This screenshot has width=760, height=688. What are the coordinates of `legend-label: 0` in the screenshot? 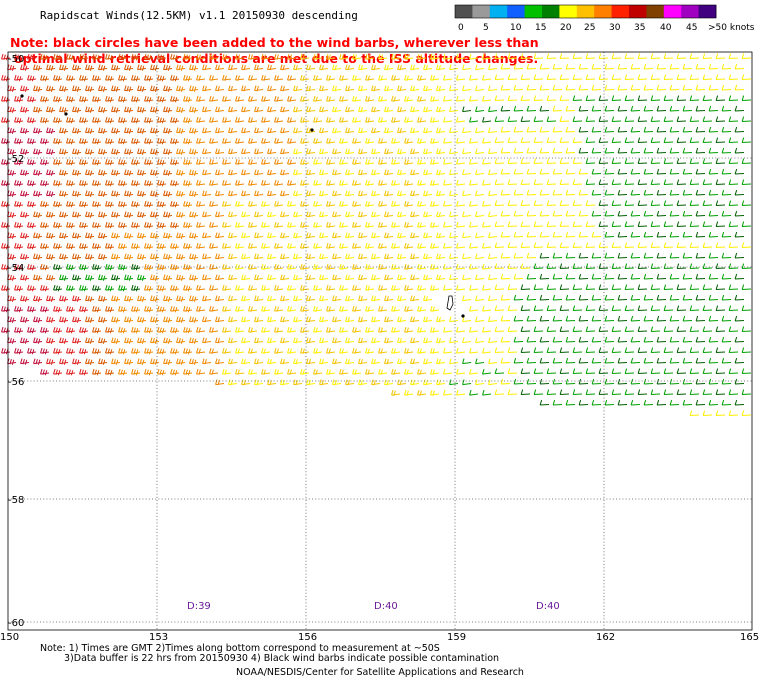 It's located at (461, 28).